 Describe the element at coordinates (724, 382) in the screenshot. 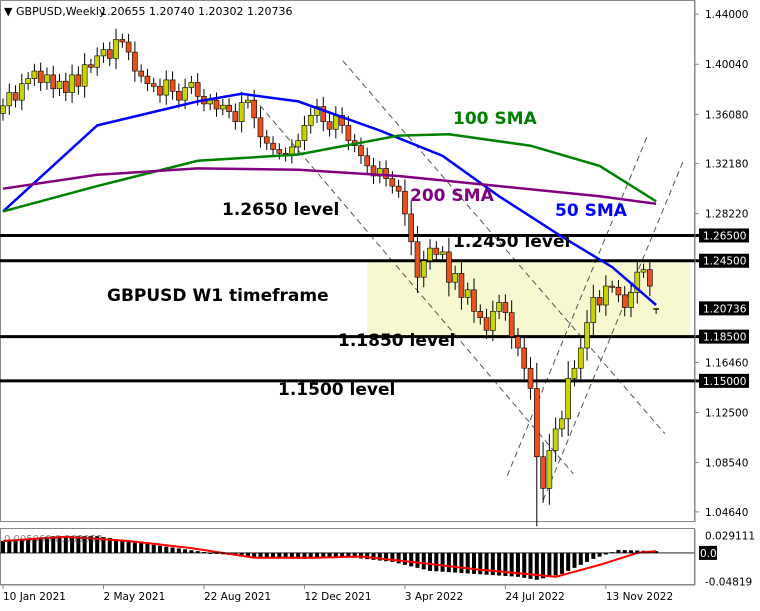

I see `price-marker-label: 1.15000` at that location.